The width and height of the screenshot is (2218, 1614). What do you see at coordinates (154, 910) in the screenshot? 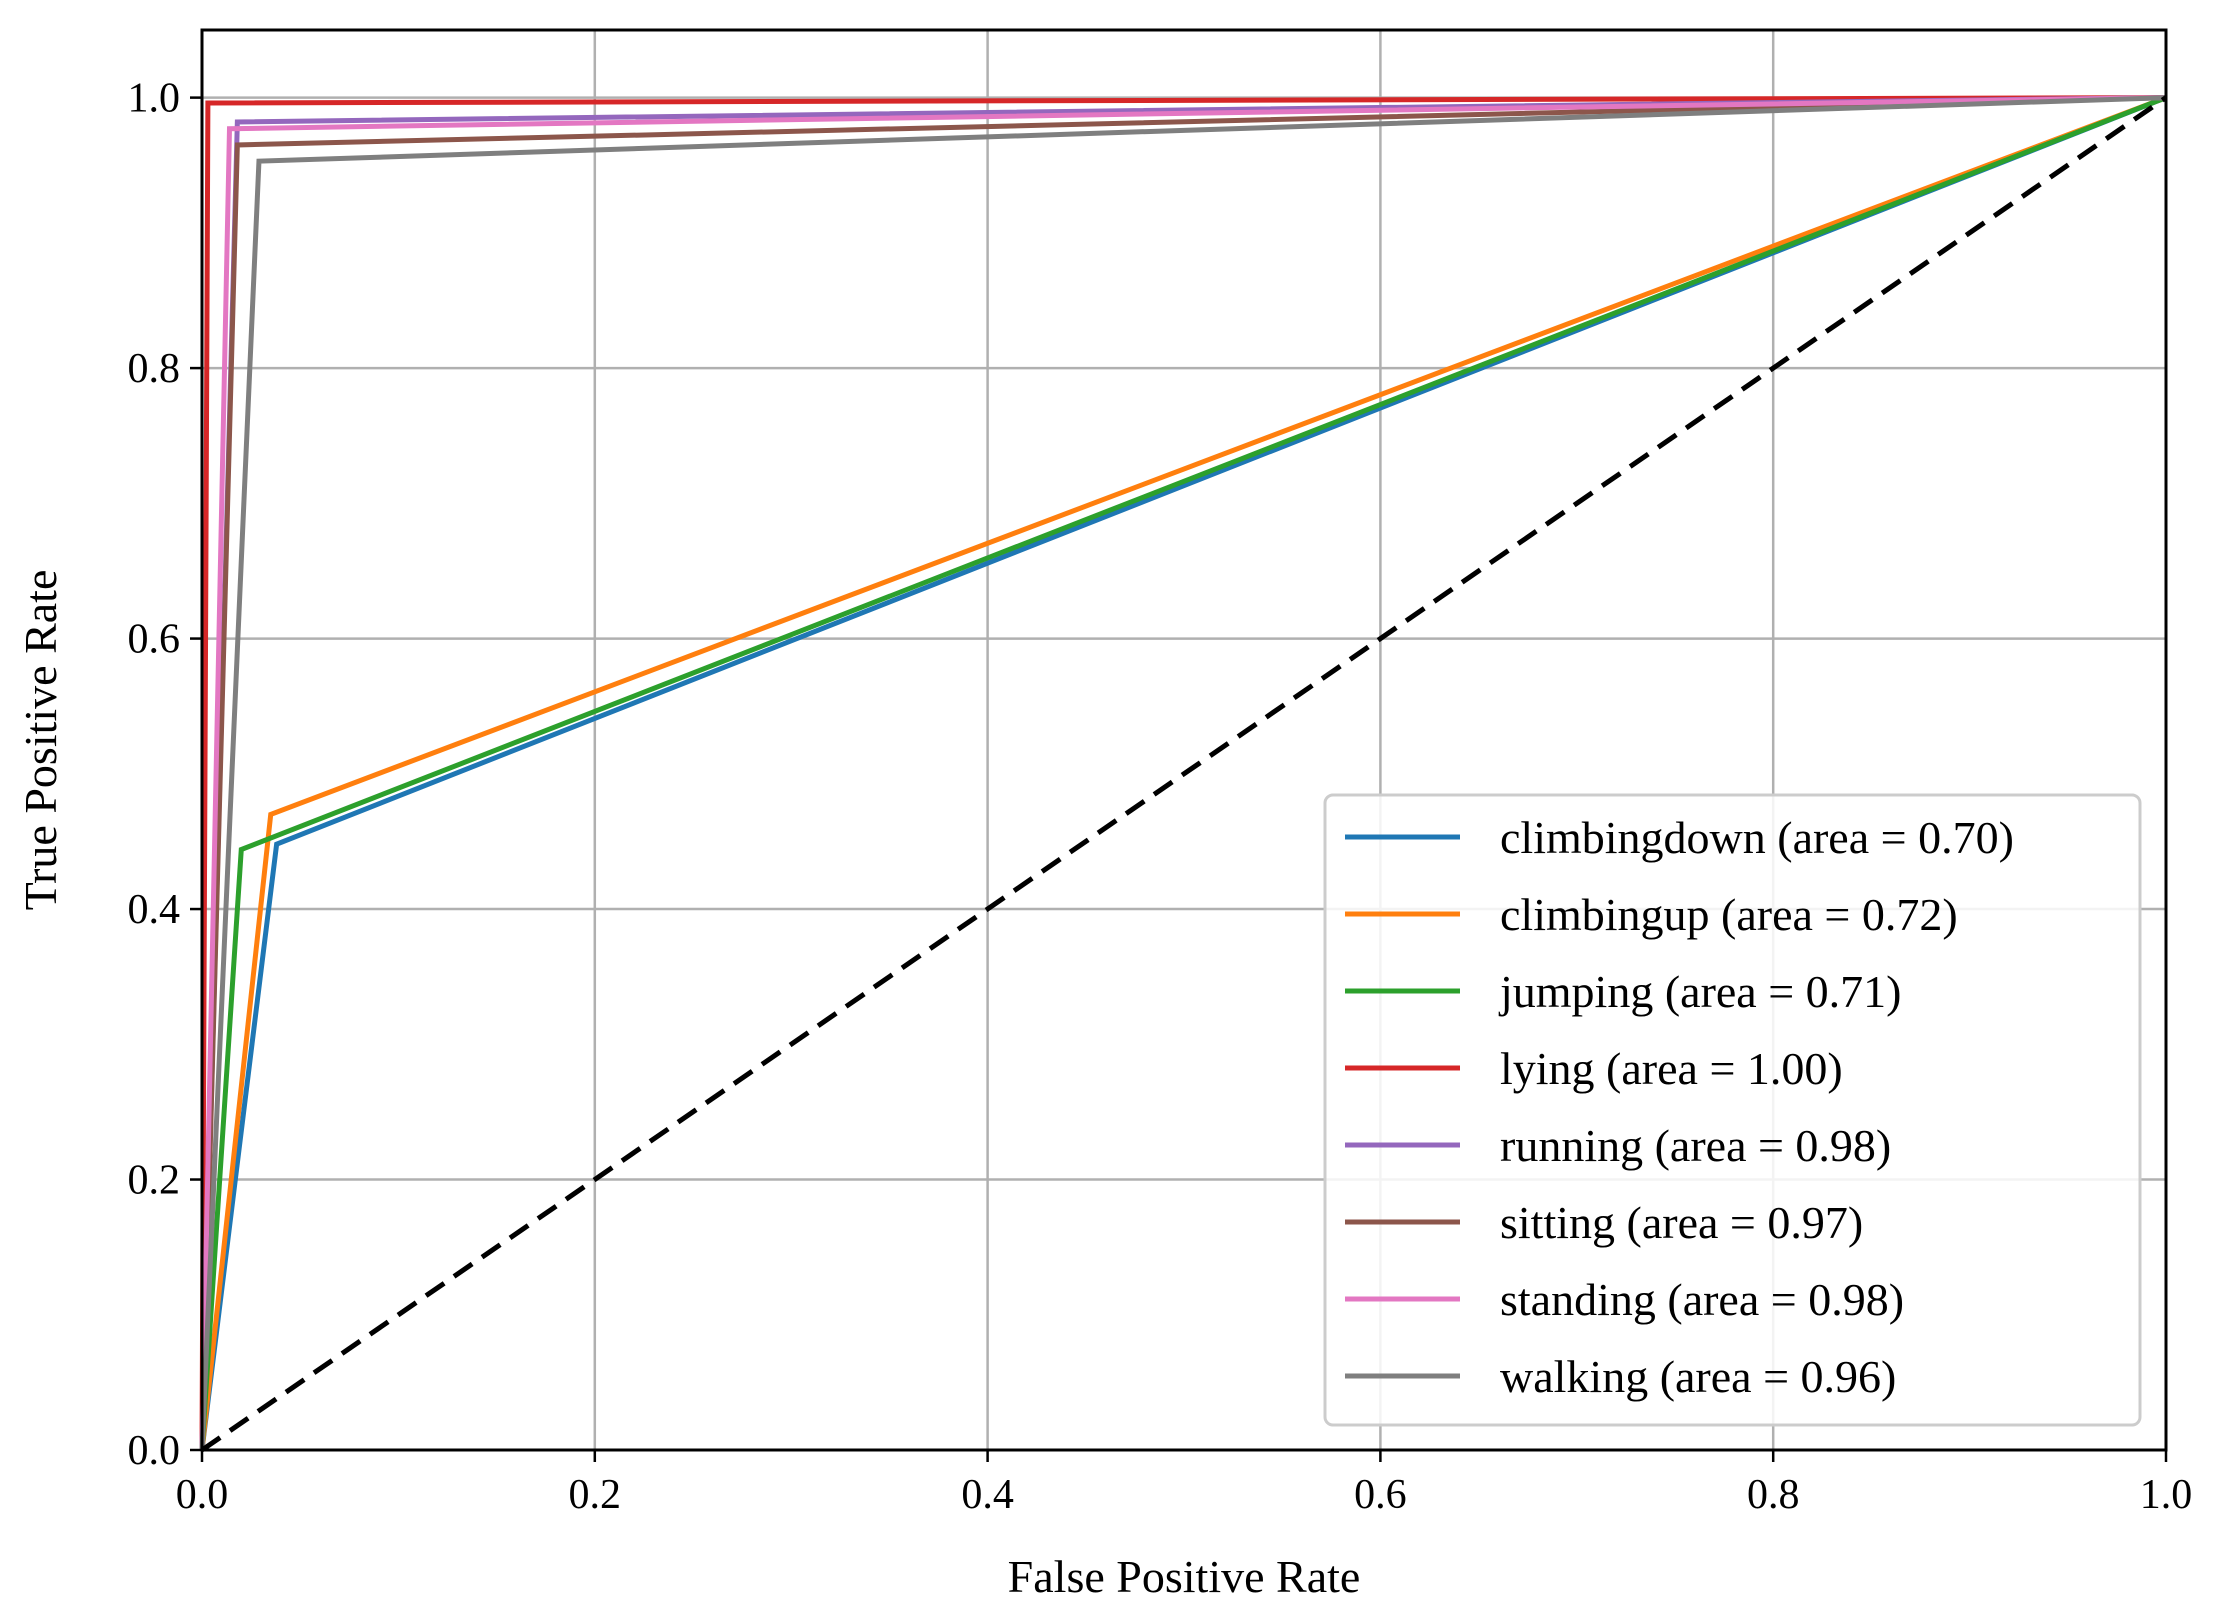
I see `y-tick-label: 0.4` at bounding box center [154, 910].